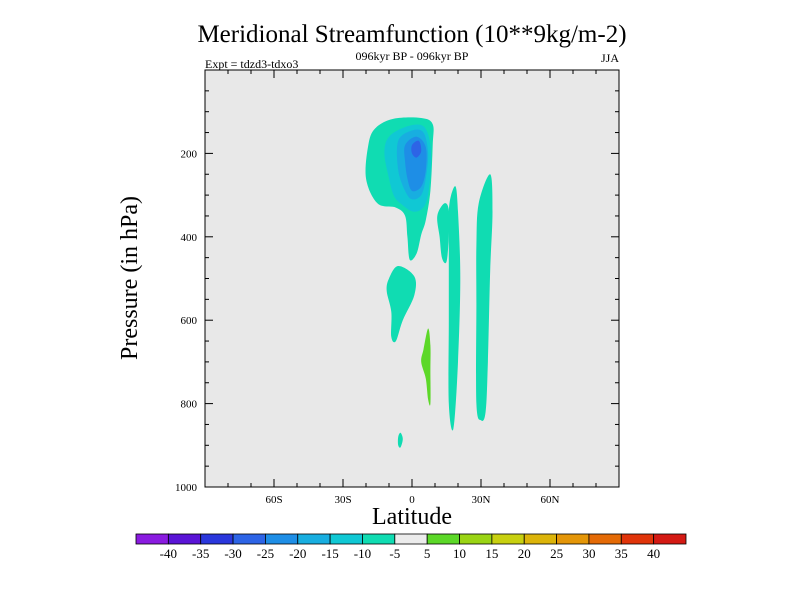 This screenshot has width=800, height=600. What do you see at coordinates (168, 553) in the screenshot?
I see `colorbar-label: -40` at bounding box center [168, 553].